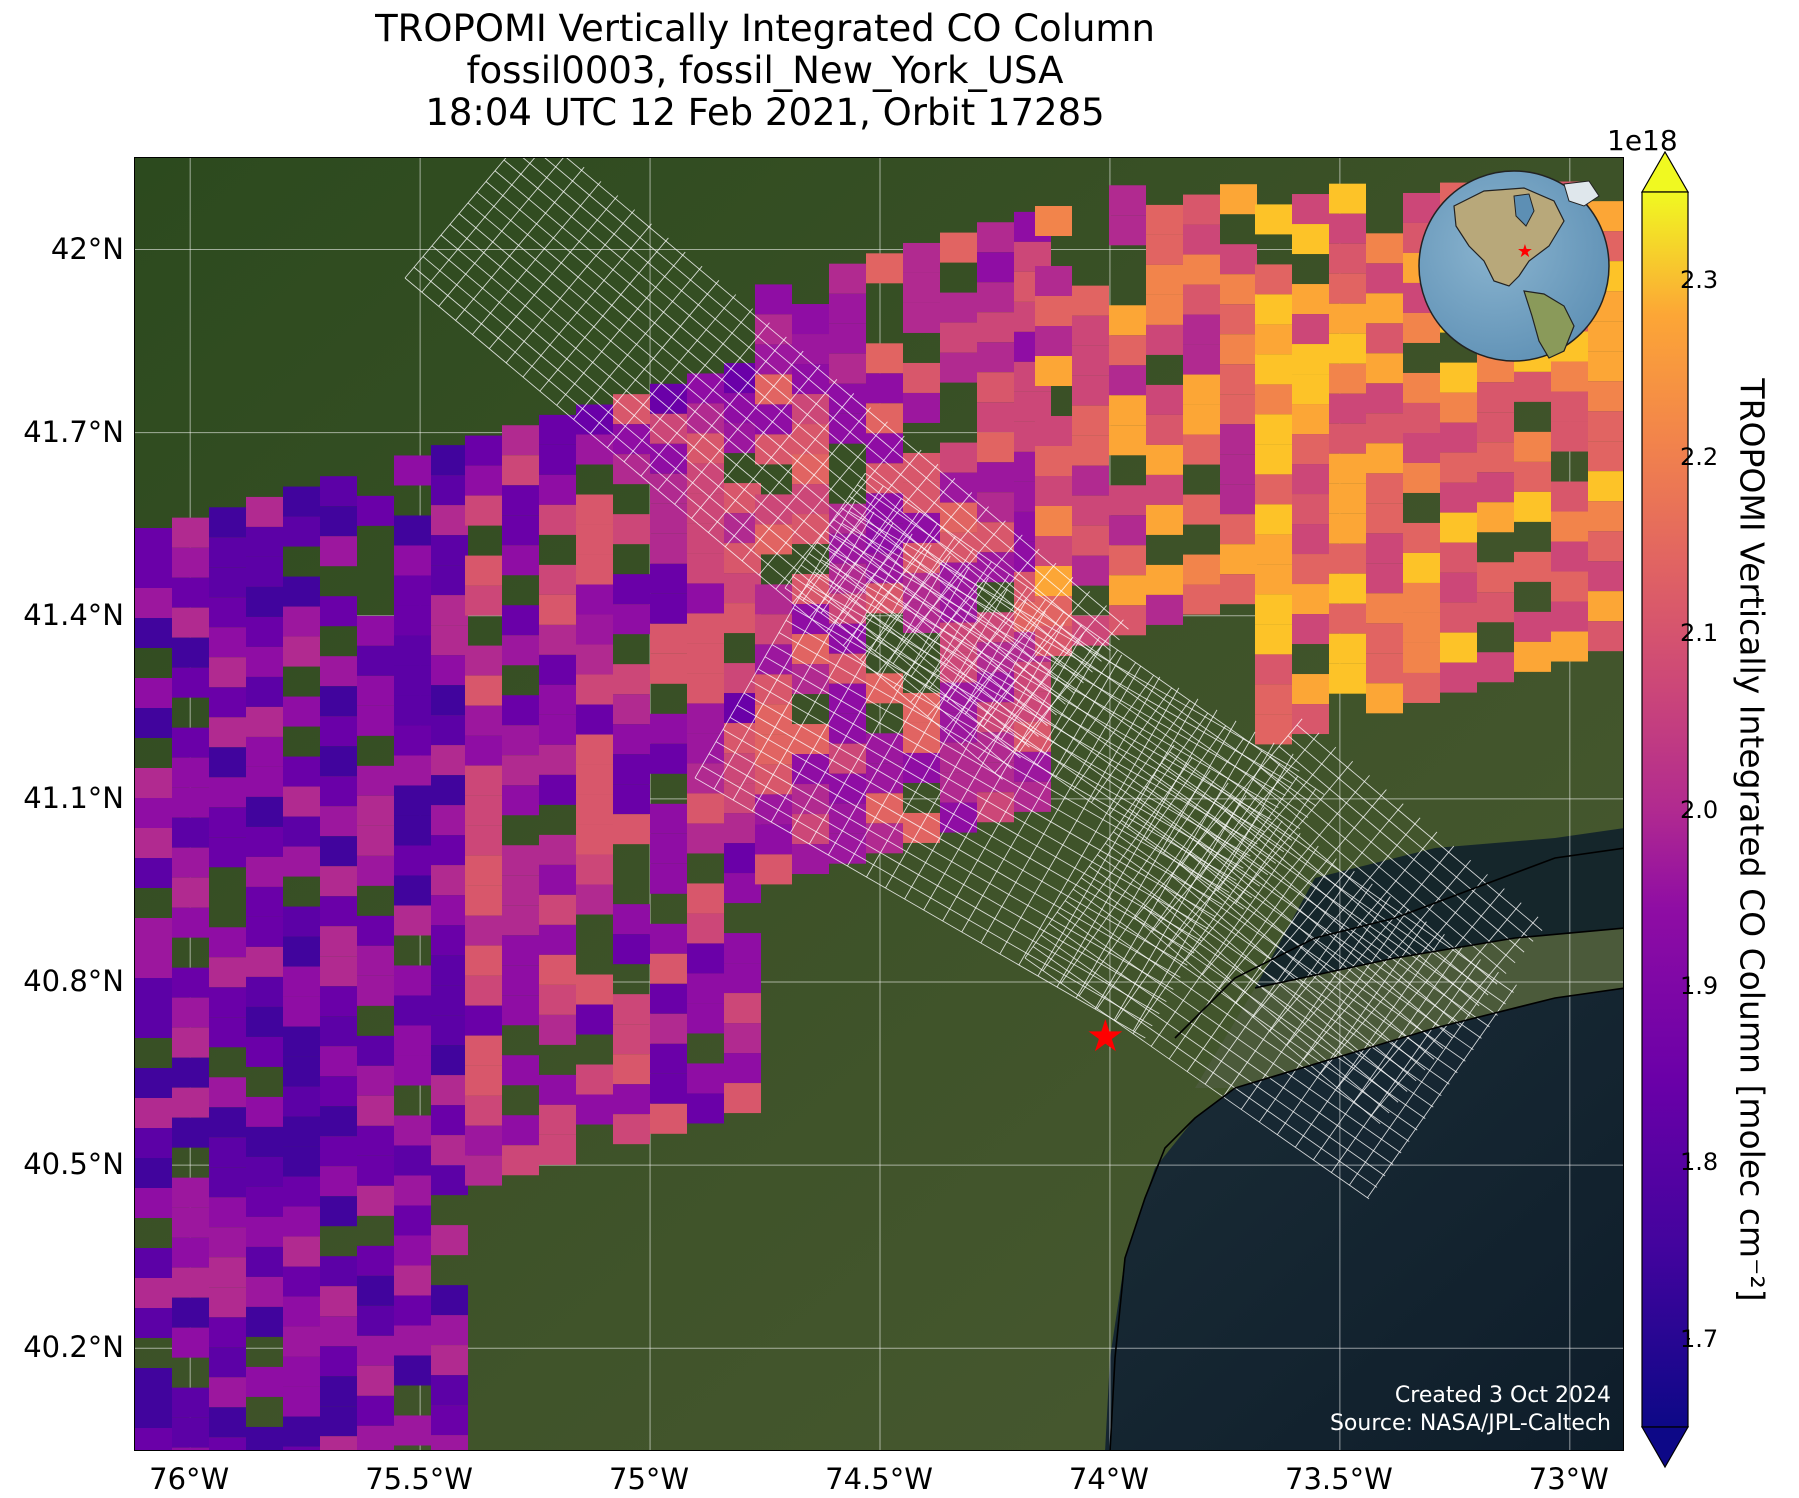 The width and height of the screenshot is (1799, 1498). What do you see at coordinates (1409, 1008) in the screenshot?
I see `long-island` at bounding box center [1409, 1008].